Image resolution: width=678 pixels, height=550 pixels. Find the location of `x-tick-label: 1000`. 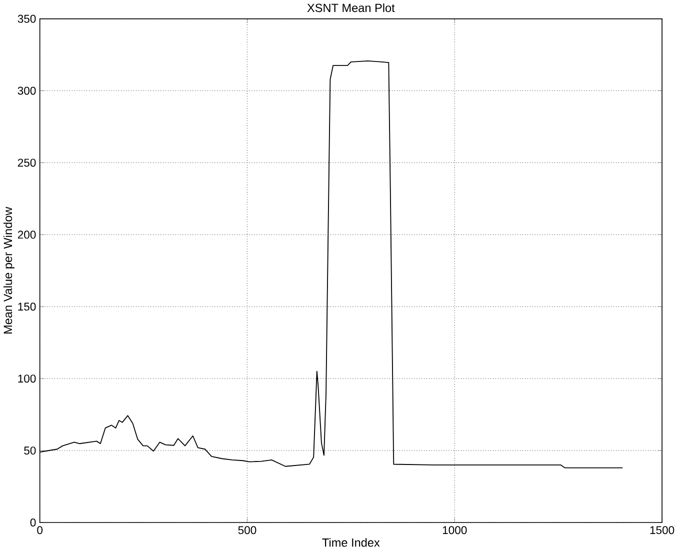

x-tick-label: 1000 is located at coordinates (454, 530).